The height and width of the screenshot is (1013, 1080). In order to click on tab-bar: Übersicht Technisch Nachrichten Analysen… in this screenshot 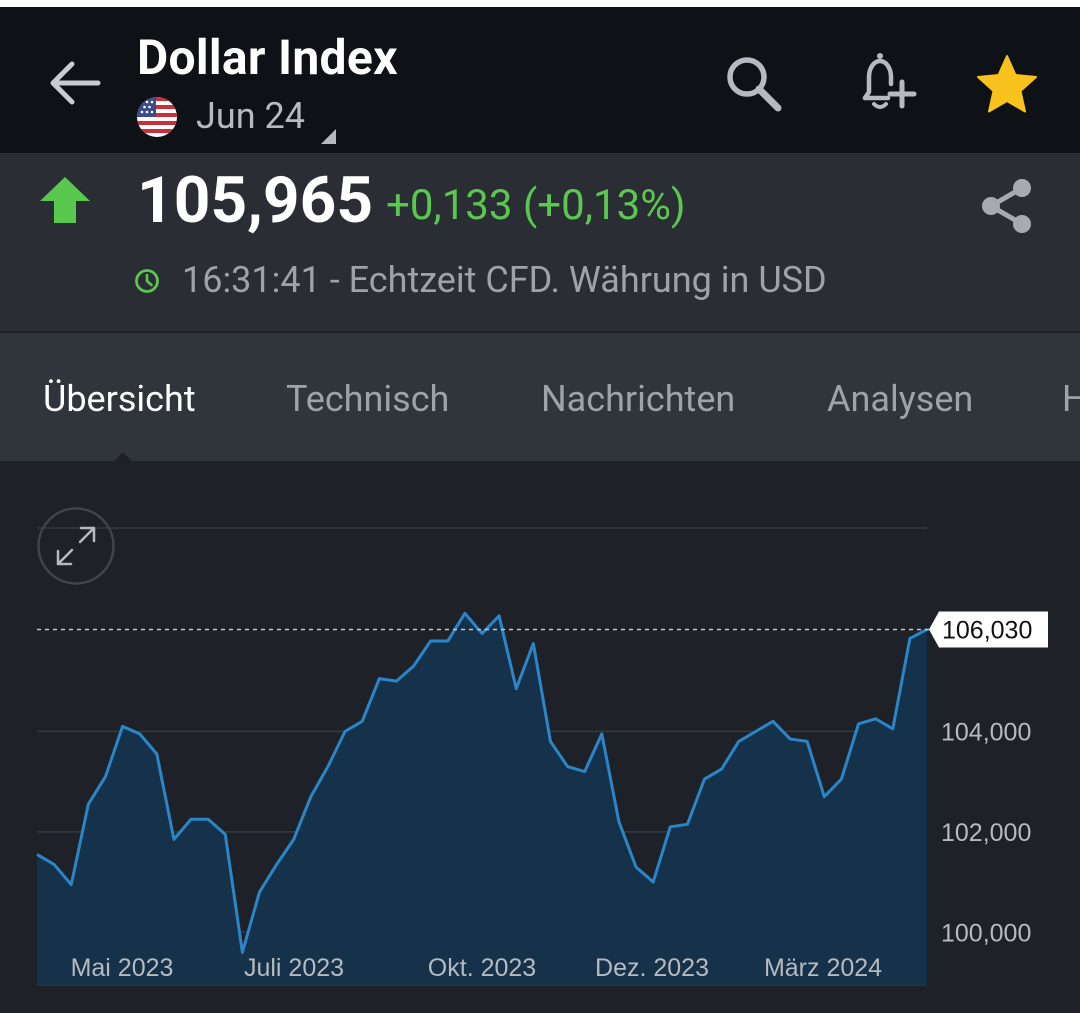, I will do `click(540, 397)`.